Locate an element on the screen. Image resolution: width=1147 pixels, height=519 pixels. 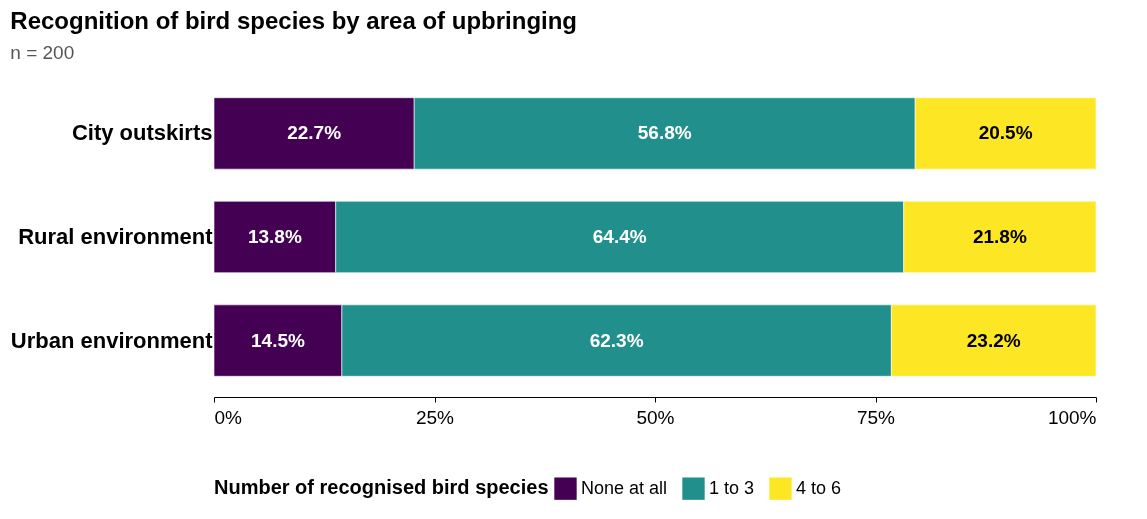
x-tick-label: 75% is located at coordinates (876, 417).